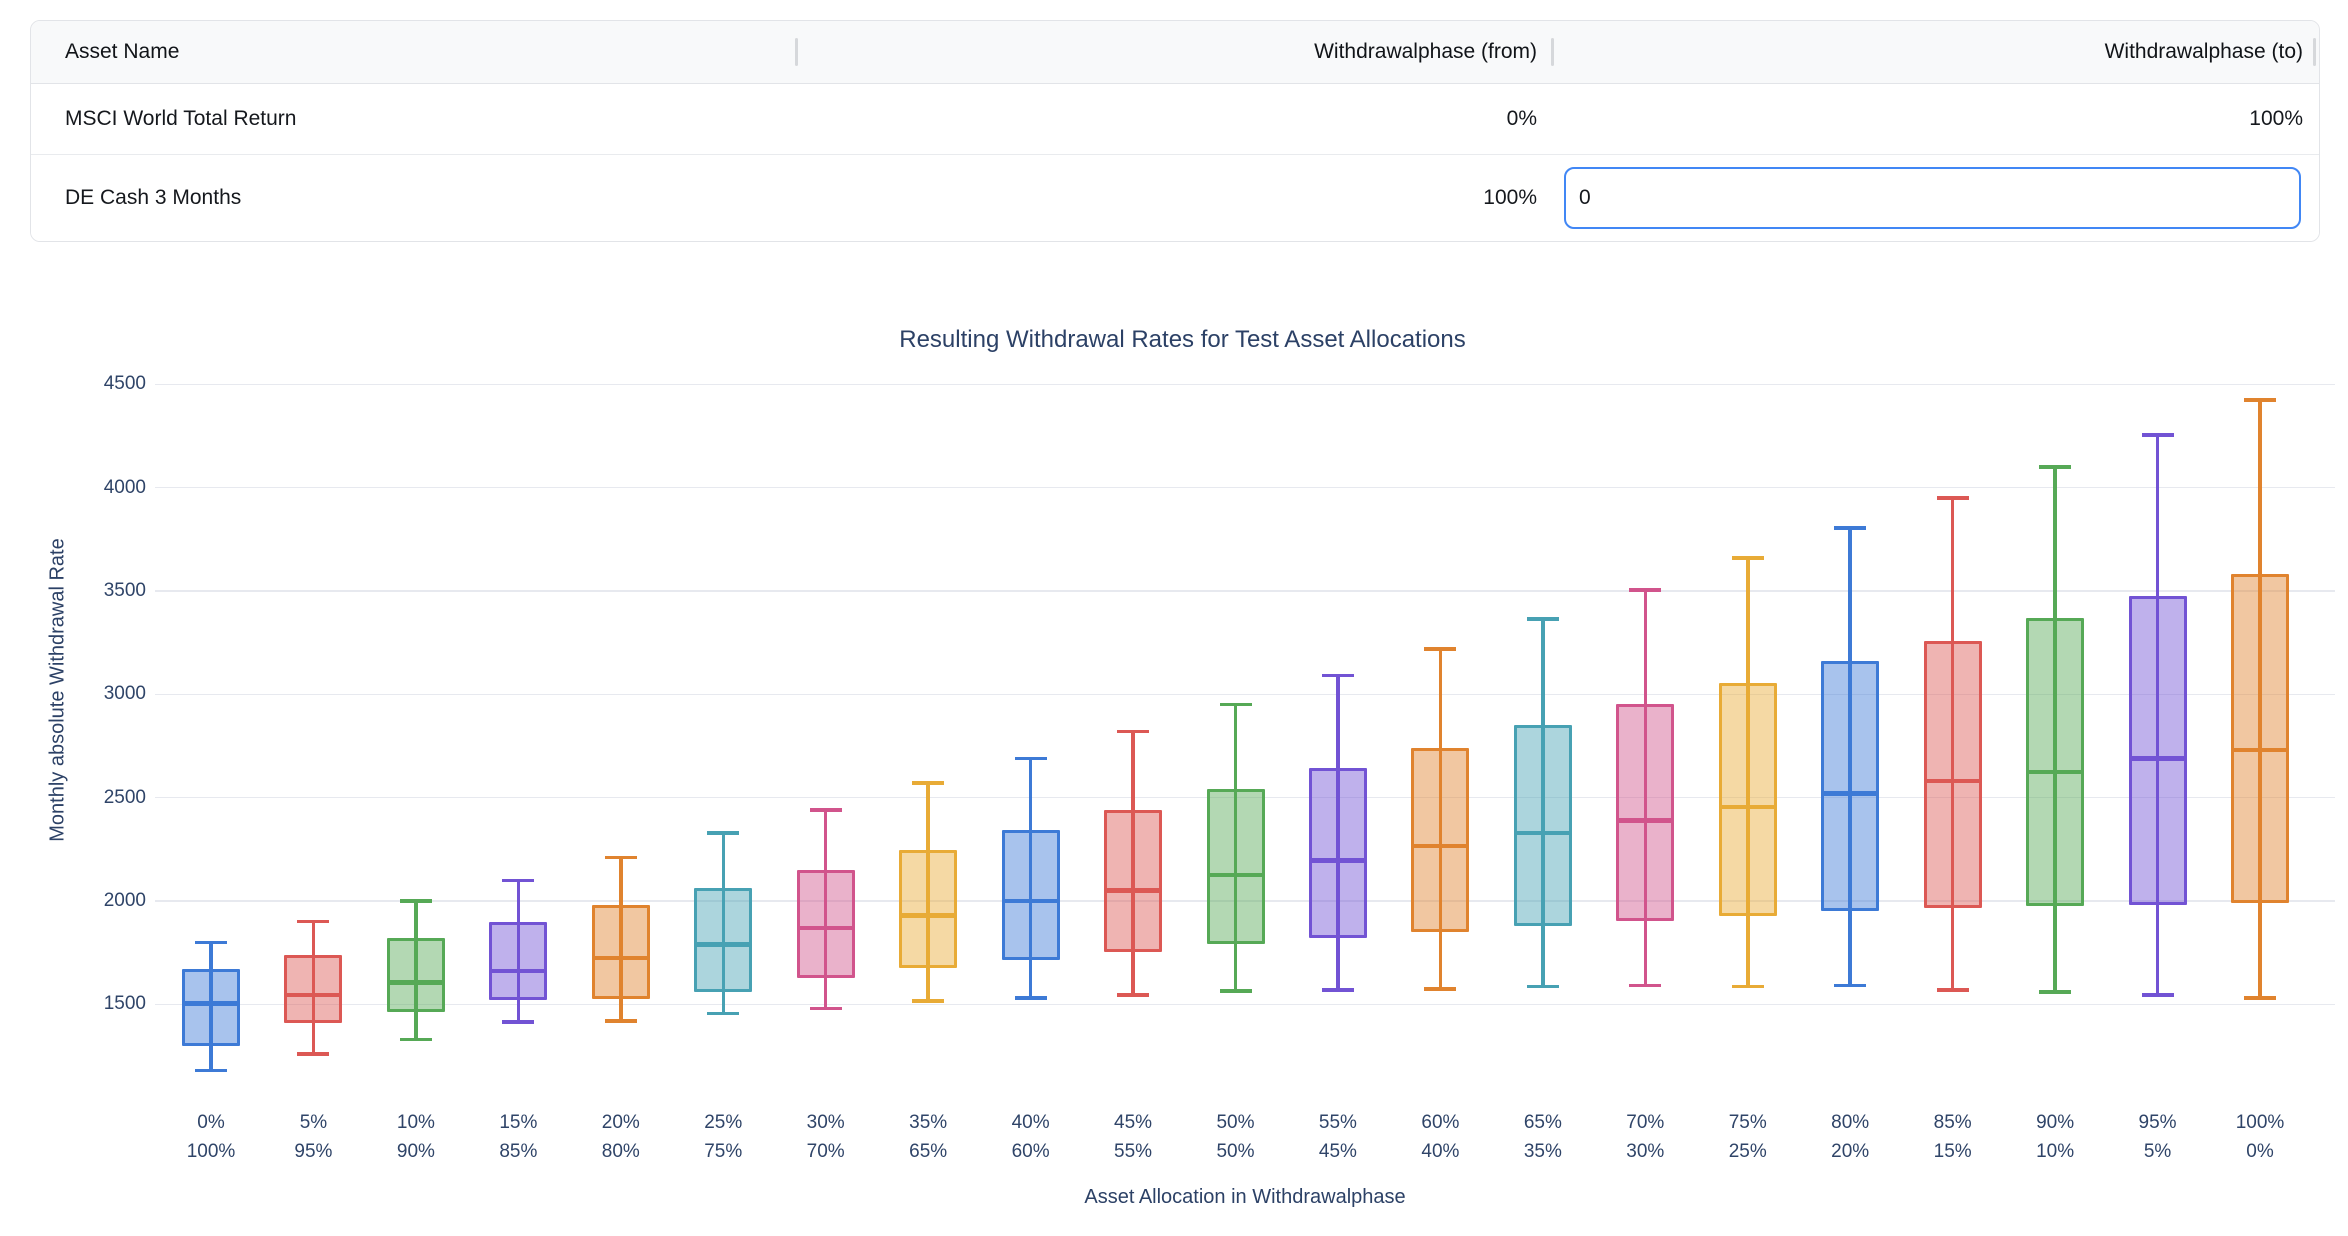  I want to click on x-tick-line-cash: 80%, so click(620, 1151).